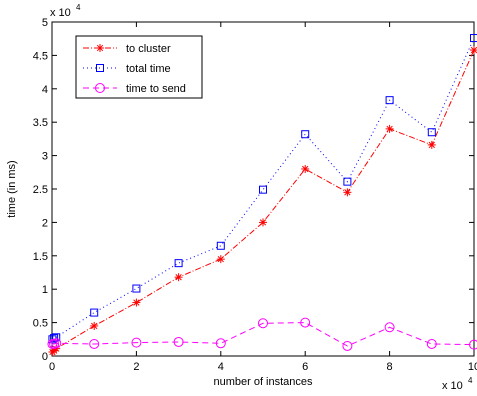 The width and height of the screenshot is (477, 396). I want to click on y-tick-label: 2, so click(45, 223).